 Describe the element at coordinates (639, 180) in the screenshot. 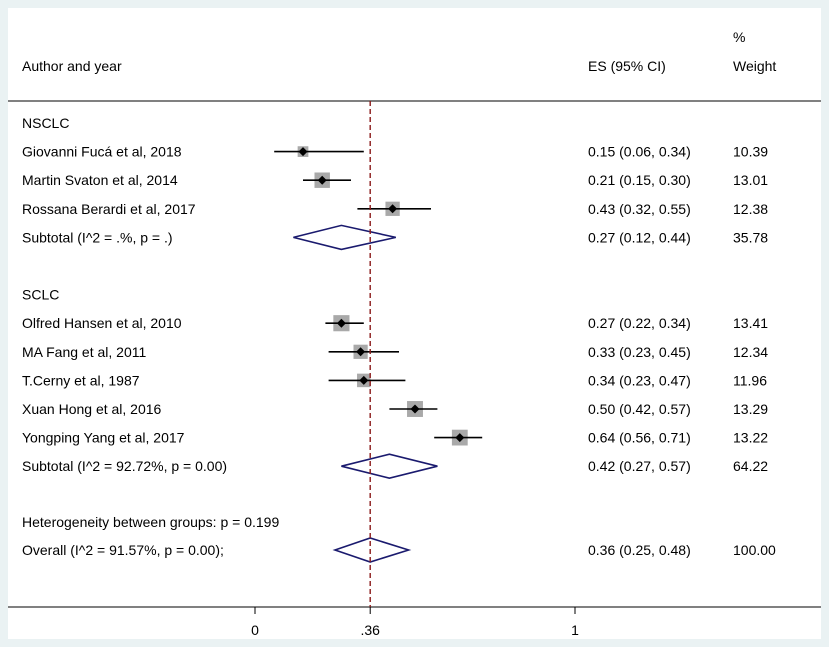

I see `study-es-text: 0.21 (0.15, 0.30)` at that location.